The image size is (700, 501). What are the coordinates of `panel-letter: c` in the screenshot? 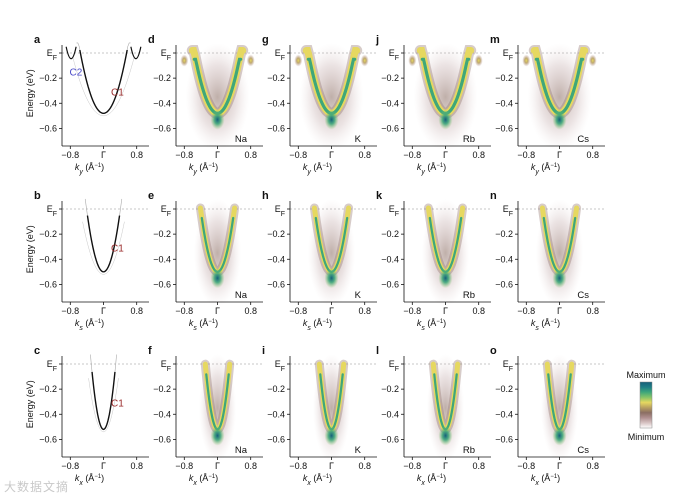 It's located at (37, 351).